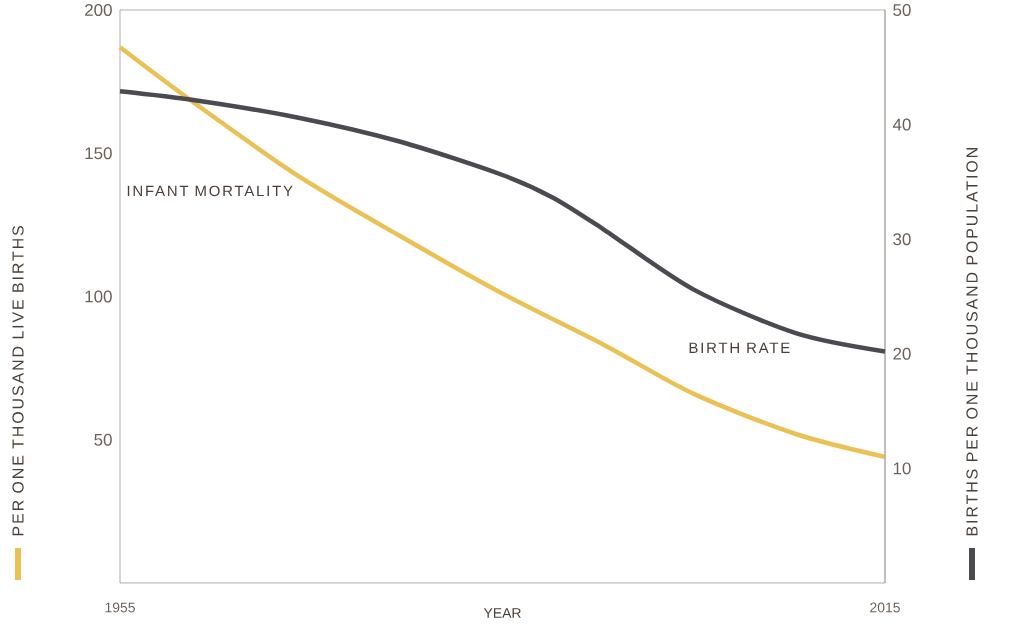 The width and height of the screenshot is (1031, 628). Describe the element at coordinates (902, 353) in the screenshot. I see `y2-tick-label: 20` at that location.